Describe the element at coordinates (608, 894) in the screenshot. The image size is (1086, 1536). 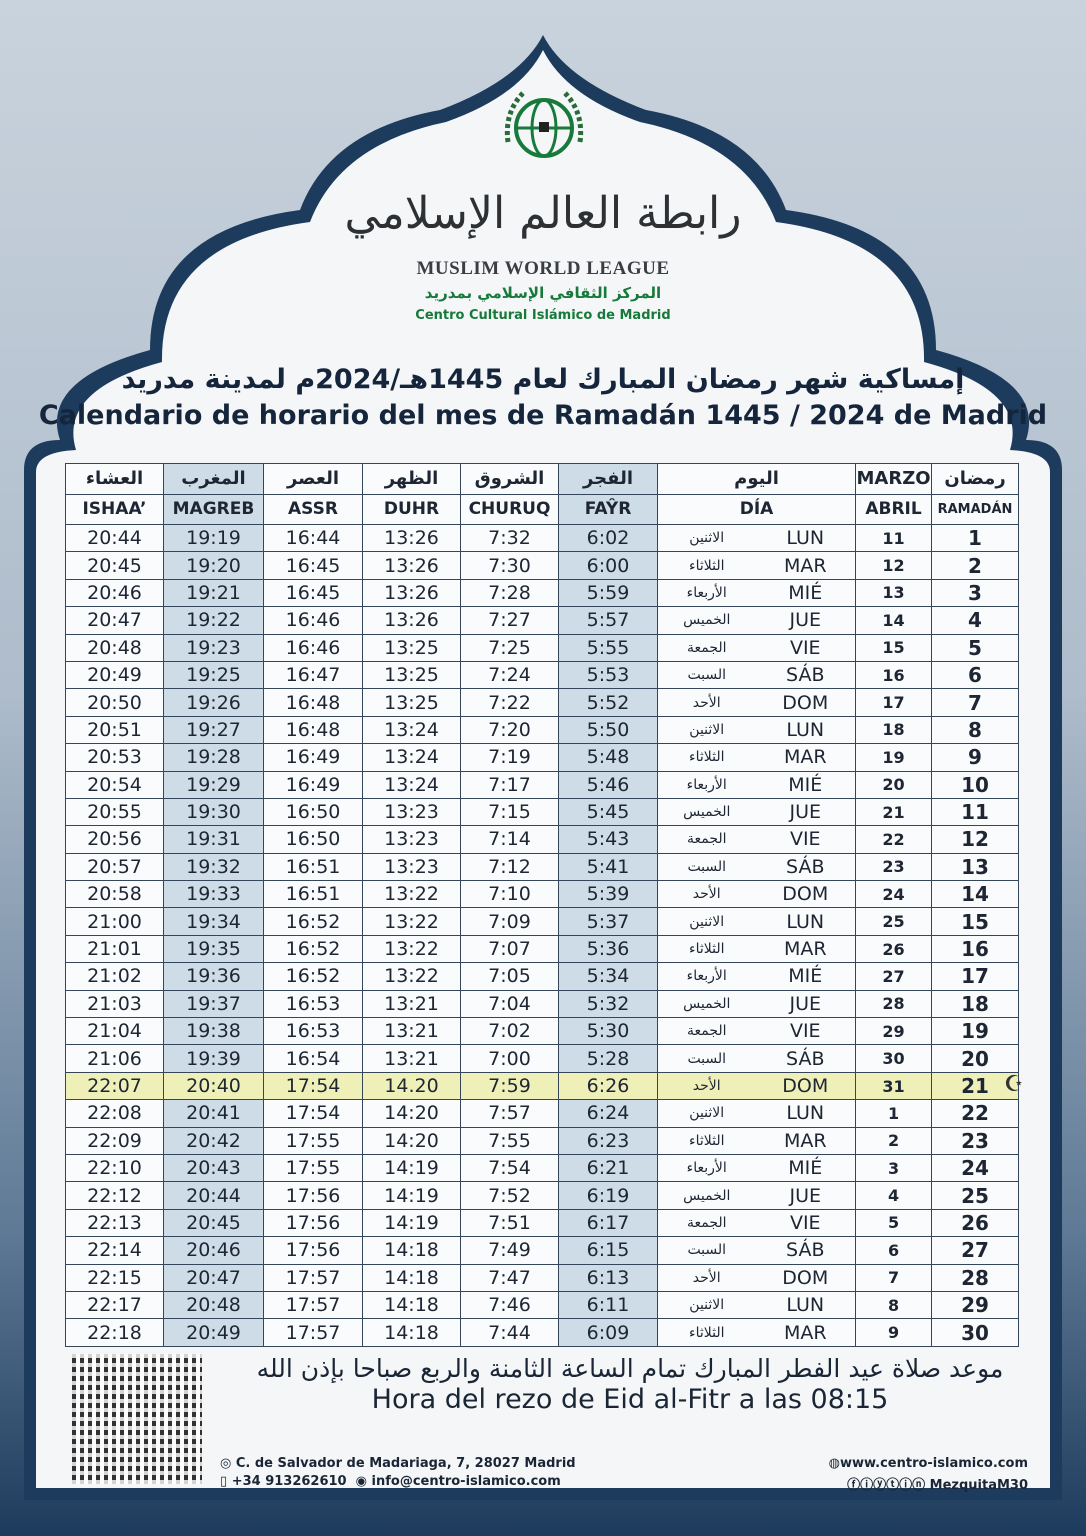
I see `cell-fayr: 5:39` at that location.